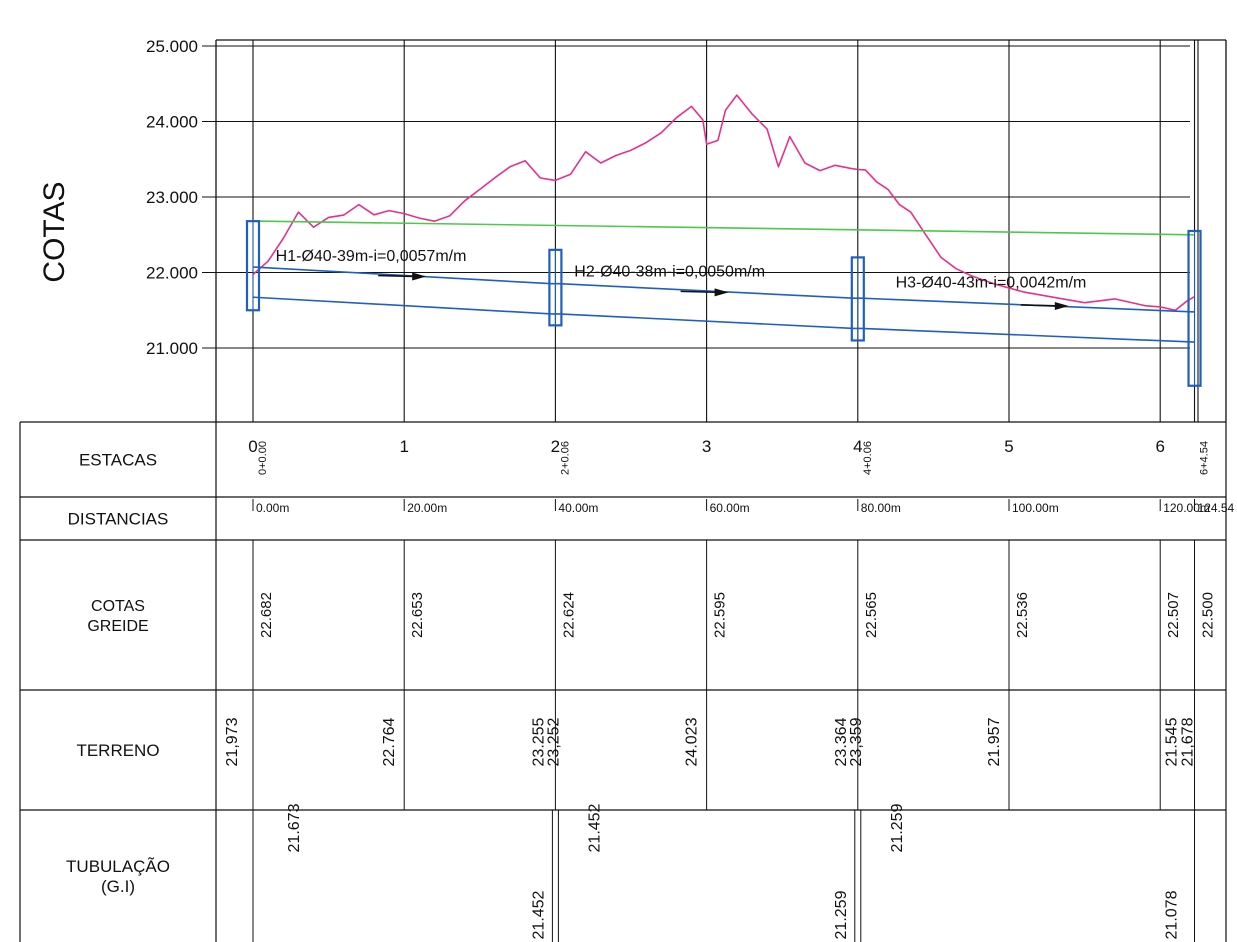 Image resolution: width=1237 pixels, height=942 pixels. I want to click on estaca-label: 1, so click(403, 446).